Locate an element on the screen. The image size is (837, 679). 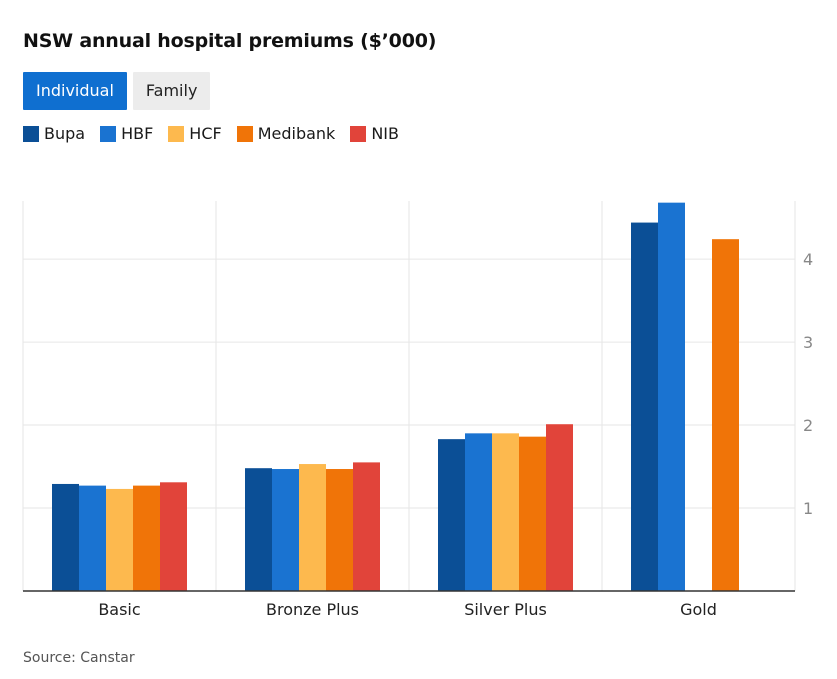
y-tick-label: 2 is located at coordinates (808, 425).